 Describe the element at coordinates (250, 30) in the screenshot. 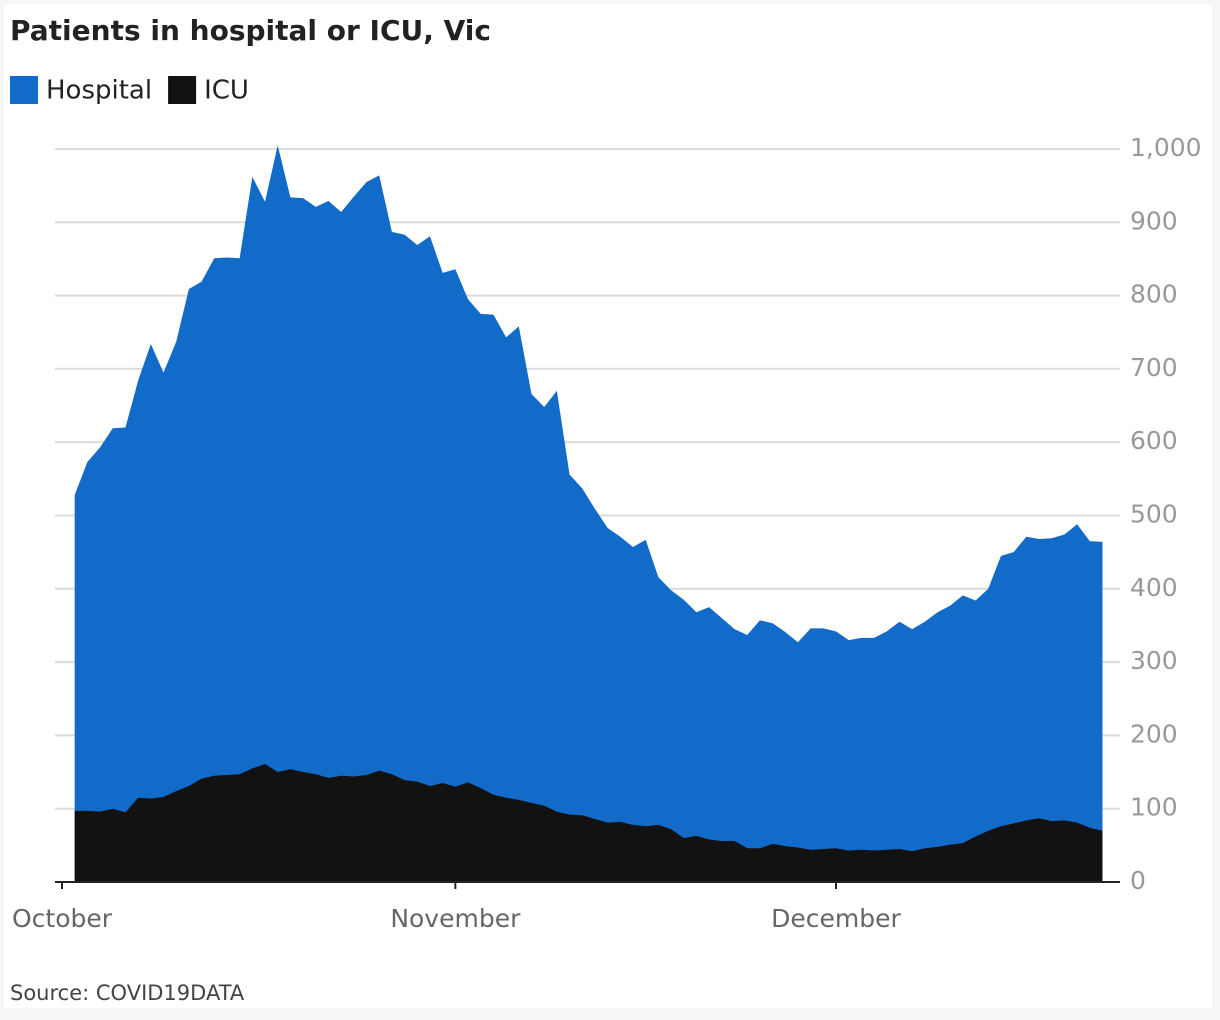

I see `chart-title: Patients in hospital or ICU, Vic` at that location.